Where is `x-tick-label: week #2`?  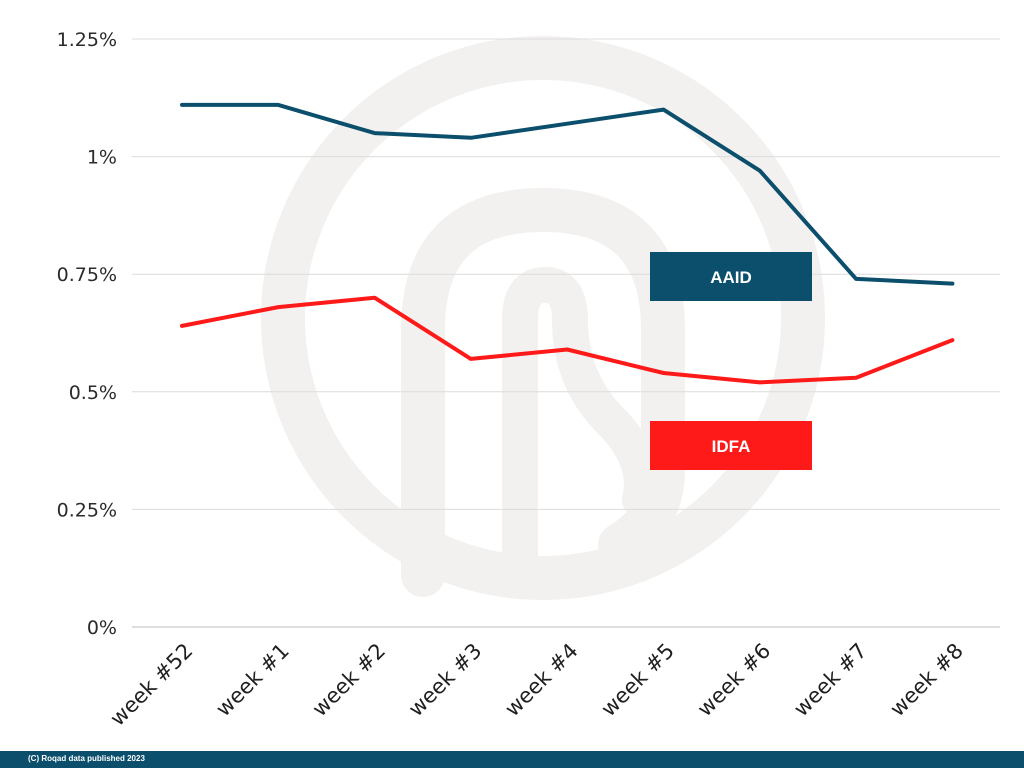
x-tick-label: week #2 is located at coordinates (349, 680).